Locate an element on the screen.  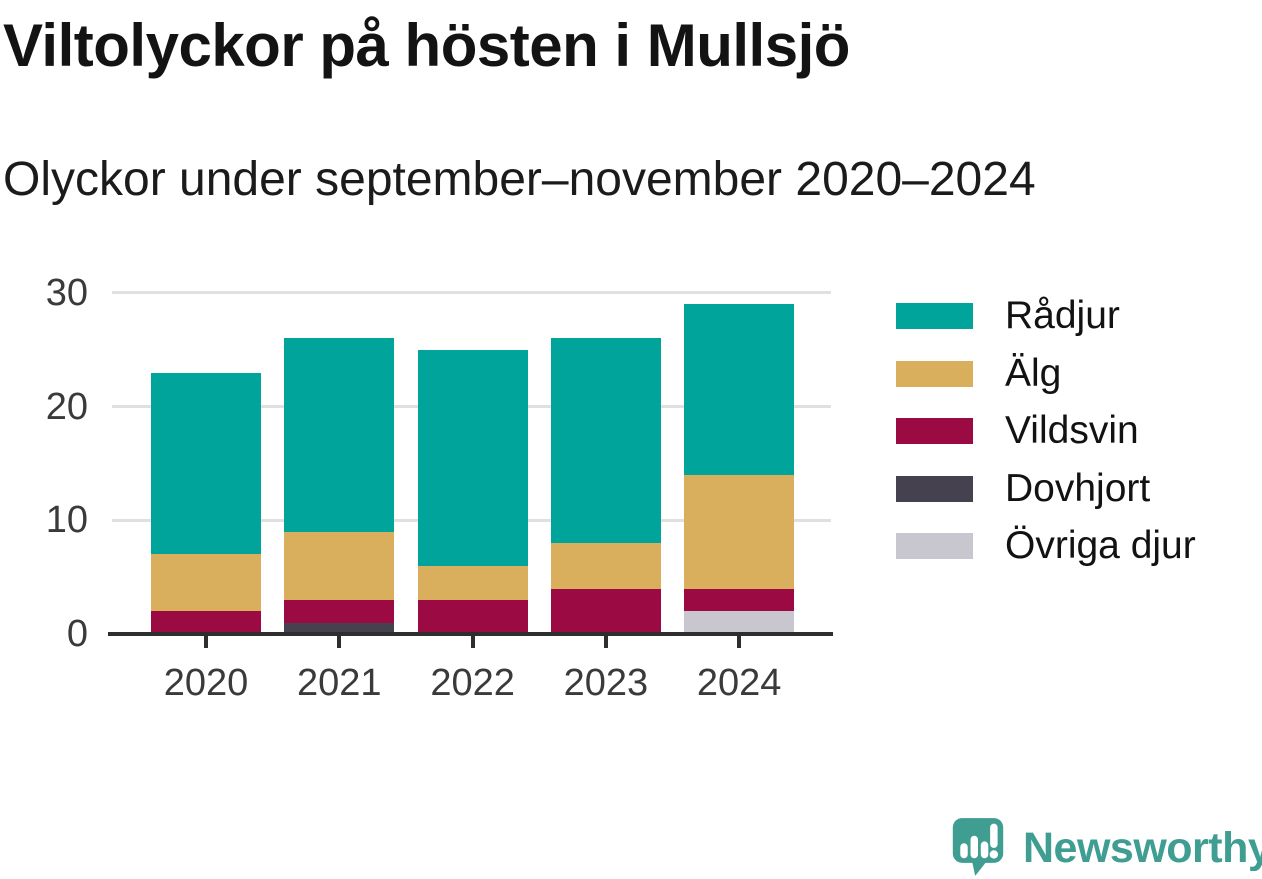
legend-label: Vildsvin is located at coordinates (1072, 430).